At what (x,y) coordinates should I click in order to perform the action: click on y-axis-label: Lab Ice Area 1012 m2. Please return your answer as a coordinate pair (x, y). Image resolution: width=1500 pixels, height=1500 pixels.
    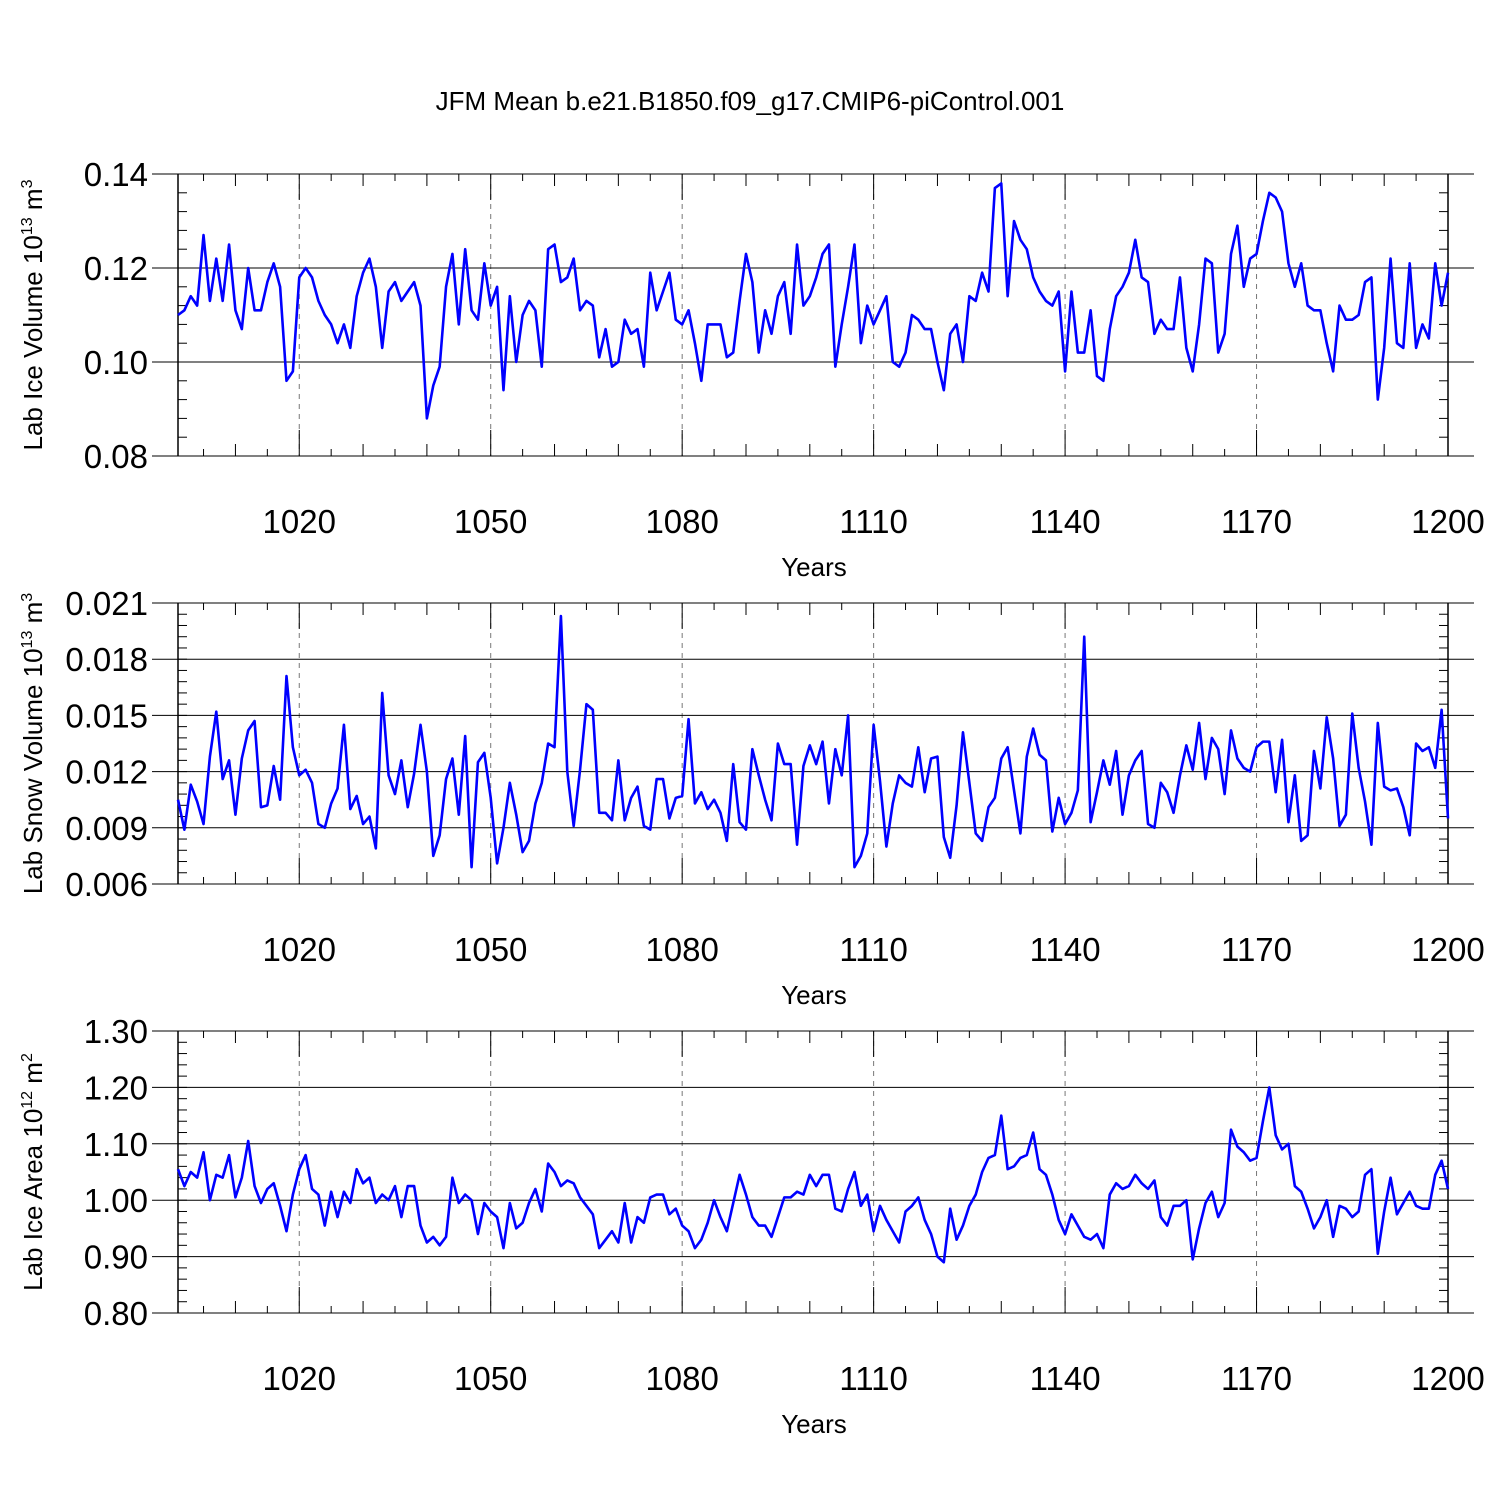
    Looking at the image, I should click on (33, 1172).